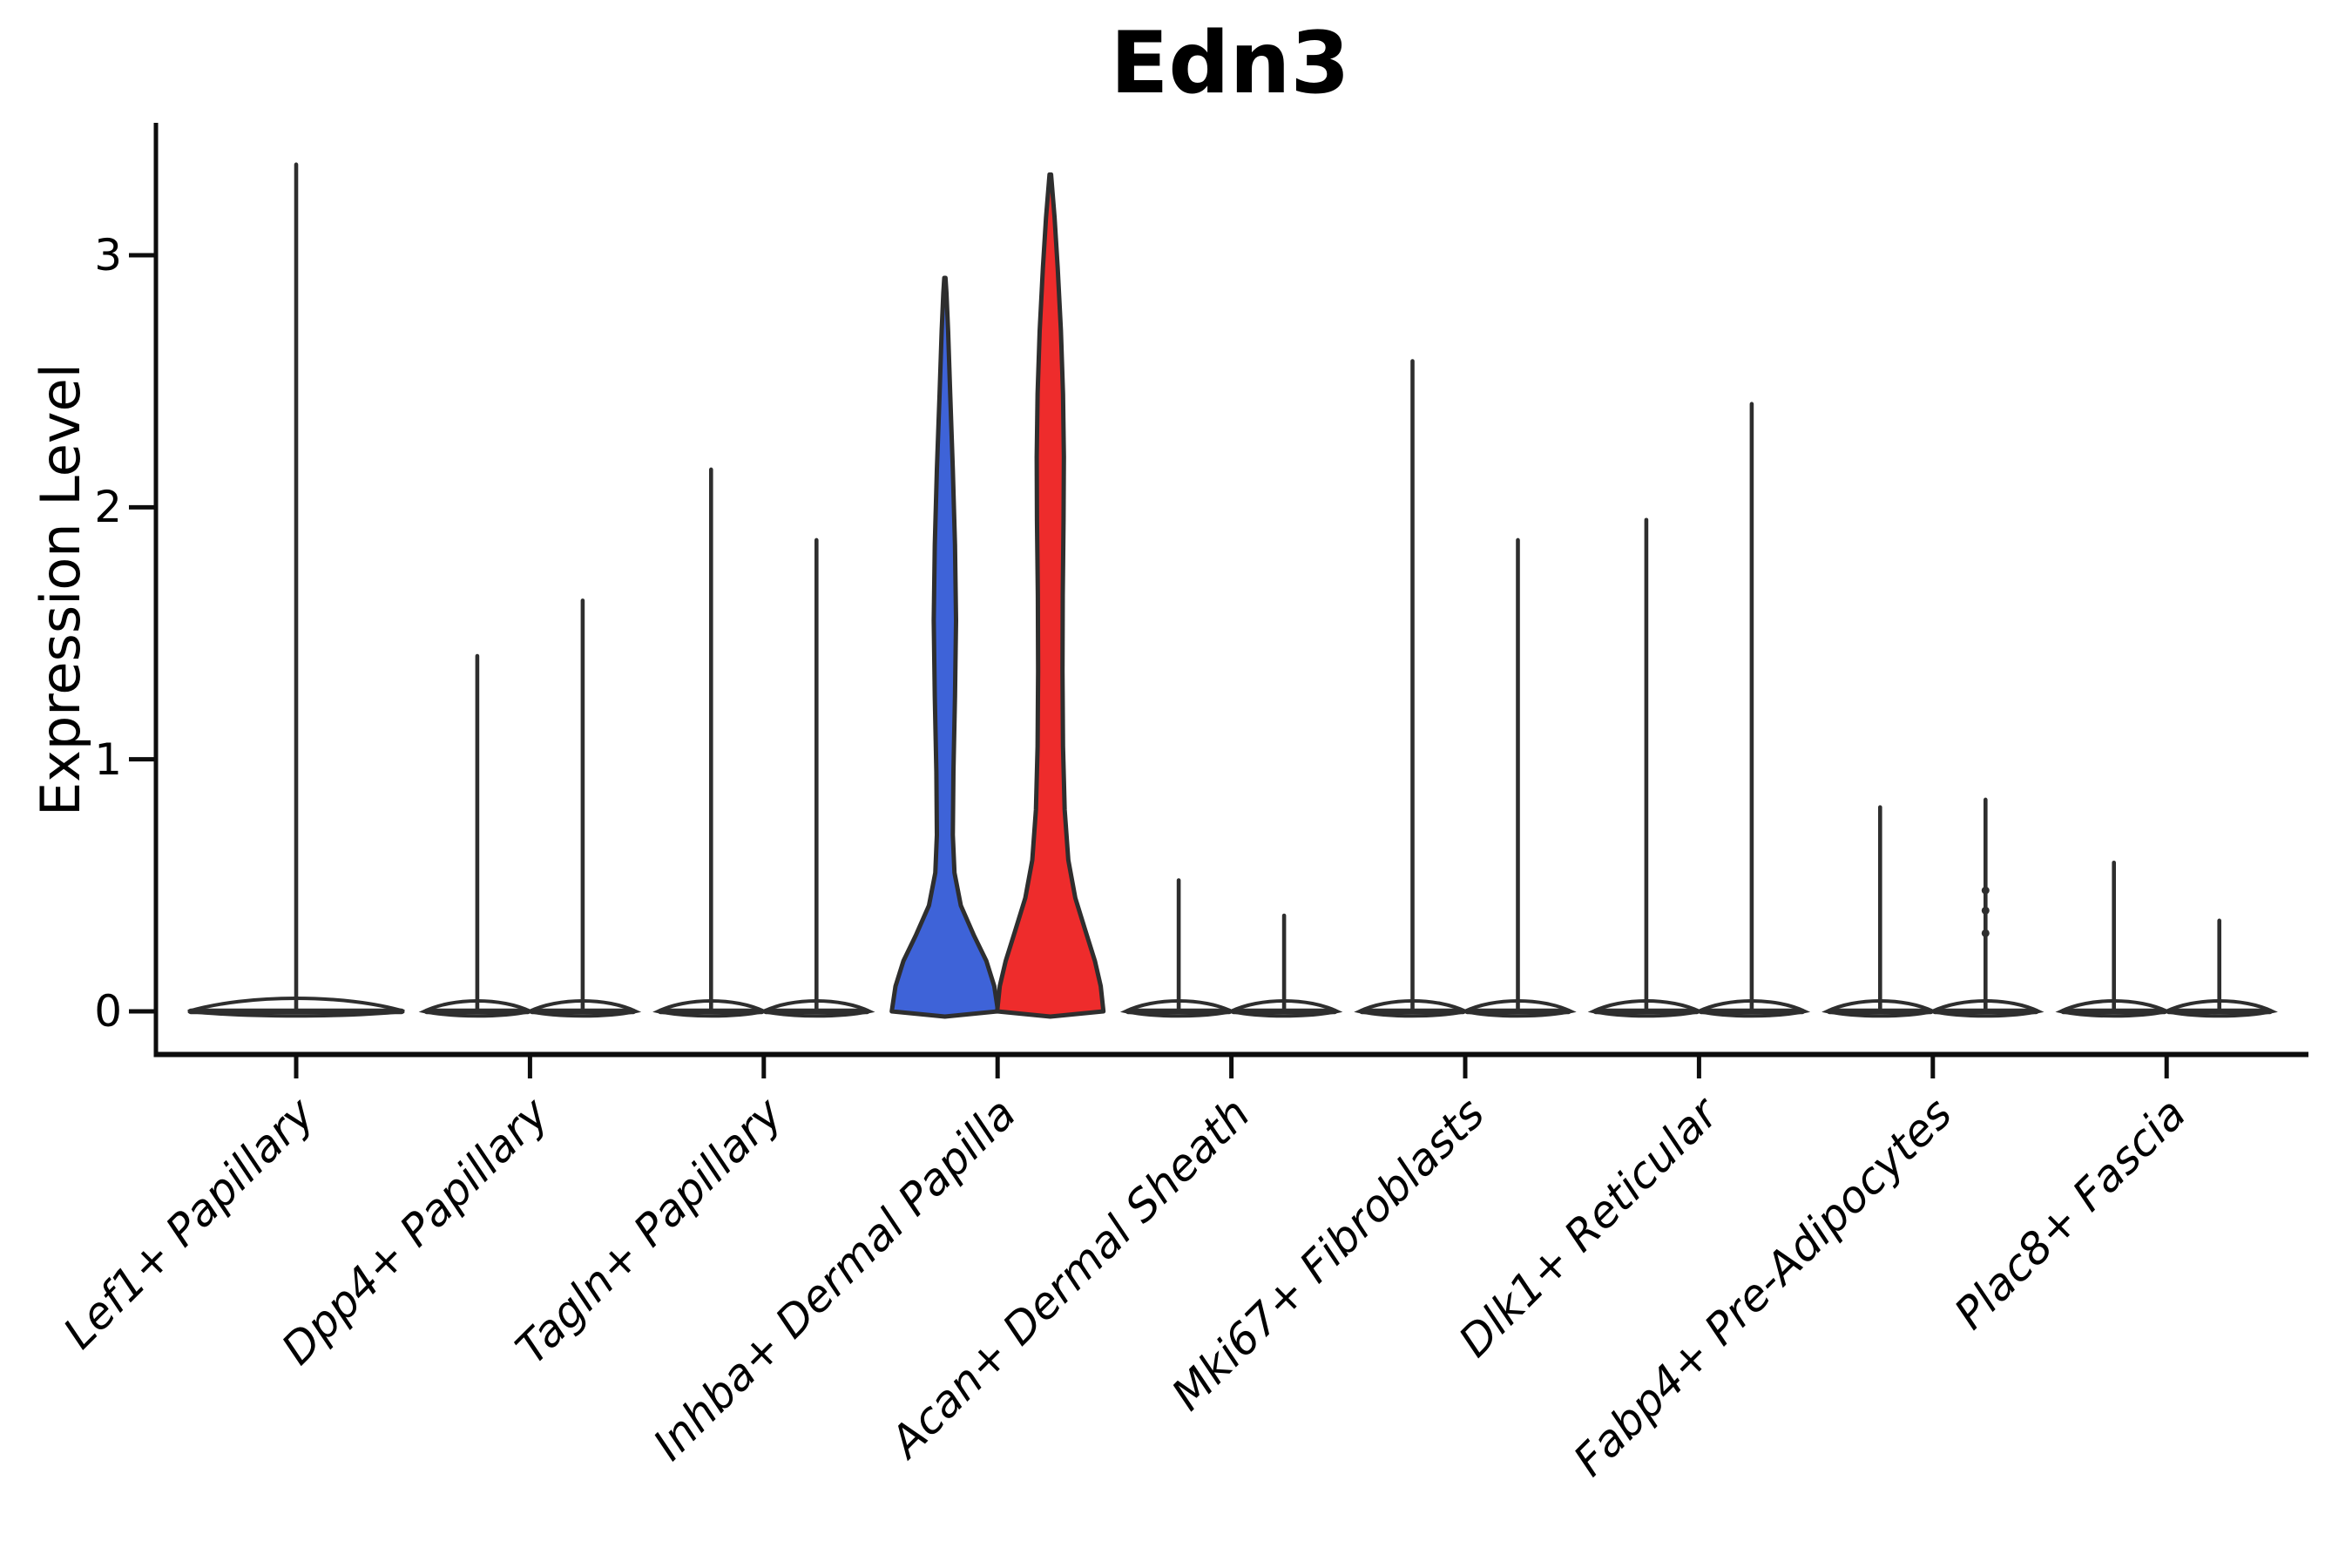 The image size is (2352, 1568). I want to click on y-tick-label-3: 3, so click(108, 255).